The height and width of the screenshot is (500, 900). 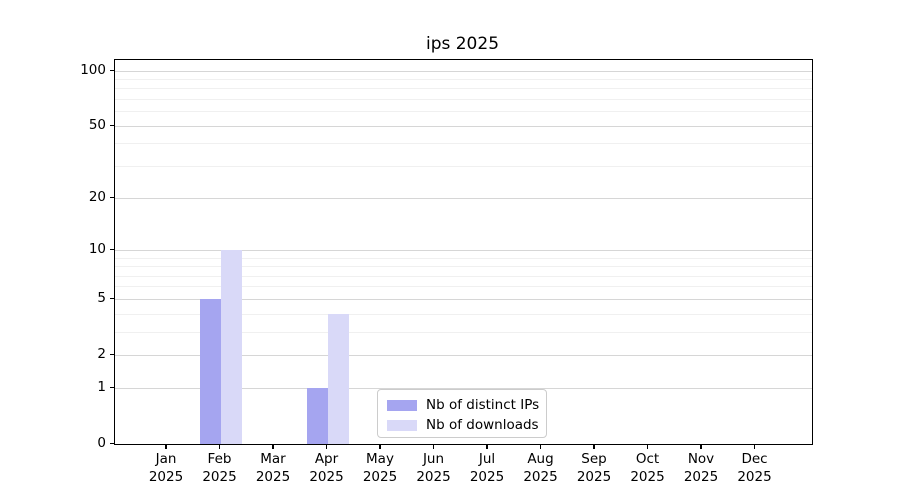 I want to click on y-tick-label-5: 5, so click(x=101, y=298).